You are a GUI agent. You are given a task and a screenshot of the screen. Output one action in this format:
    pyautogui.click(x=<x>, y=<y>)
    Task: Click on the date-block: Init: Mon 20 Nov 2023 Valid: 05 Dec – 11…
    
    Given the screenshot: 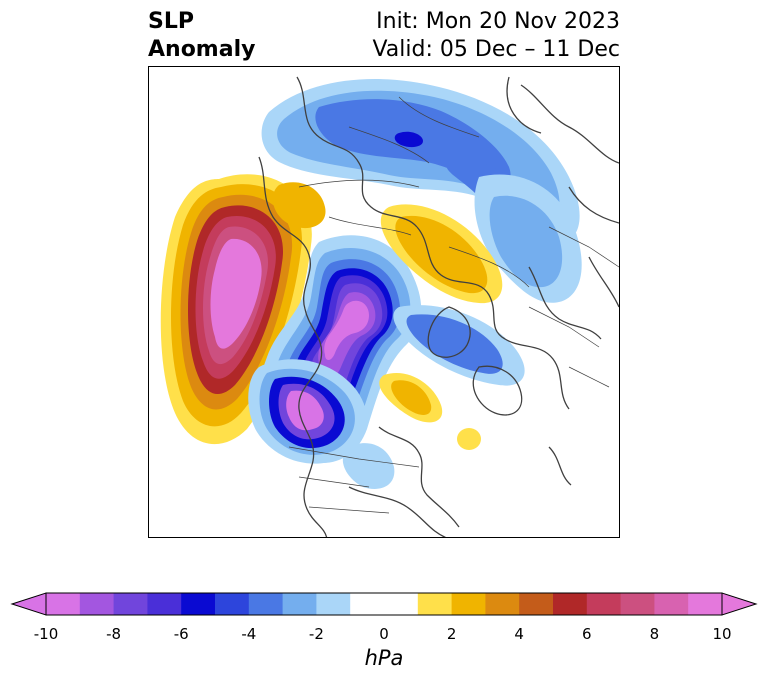 What is the action you would take?
    pyautogui.click(x=496, y=36)
    